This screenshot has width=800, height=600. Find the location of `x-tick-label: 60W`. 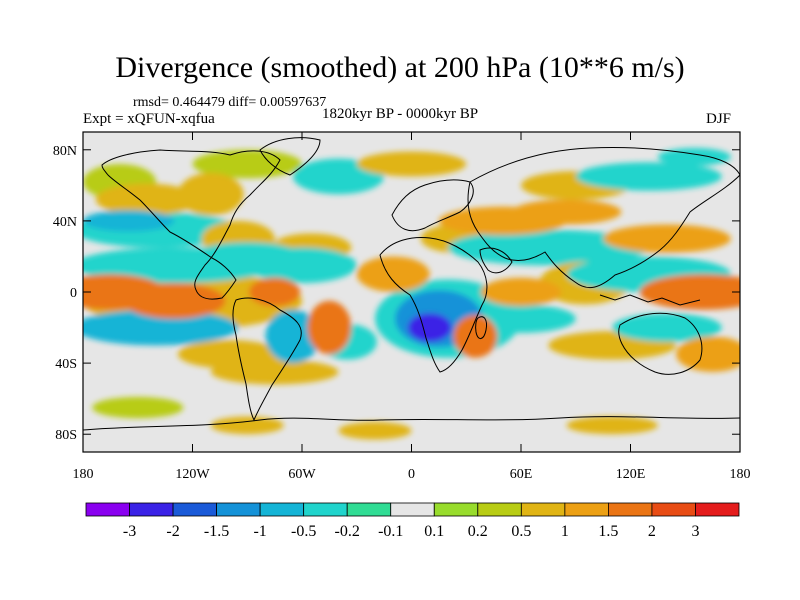

x-tick-label: 60W is located at coordinates (302, 474).